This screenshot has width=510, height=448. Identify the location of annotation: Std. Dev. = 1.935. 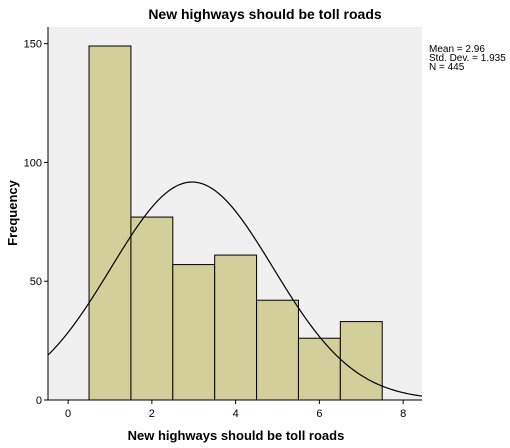
(467, 58).